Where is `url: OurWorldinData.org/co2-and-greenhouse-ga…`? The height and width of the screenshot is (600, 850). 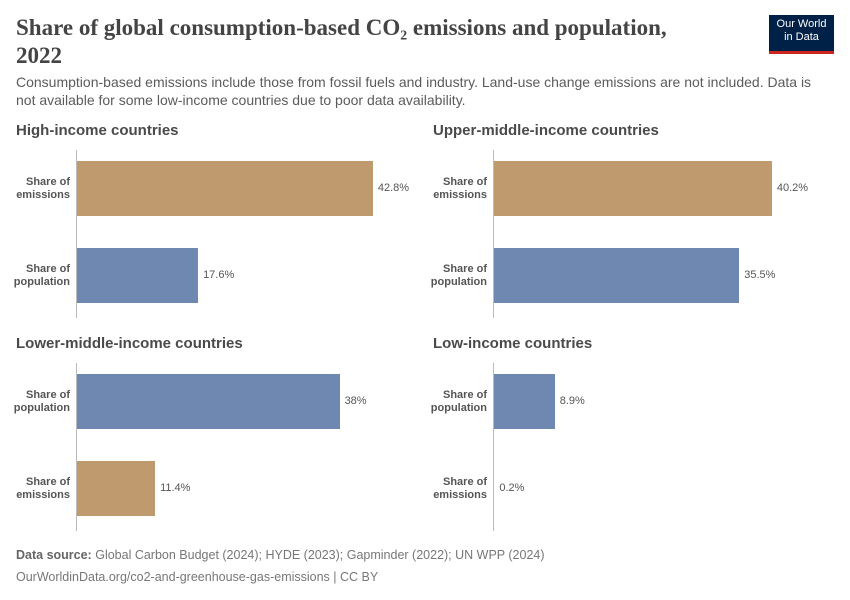 url: OurWorldinData.org/co2-and-greenhouse-ga… is located at coordinates (197, 577).